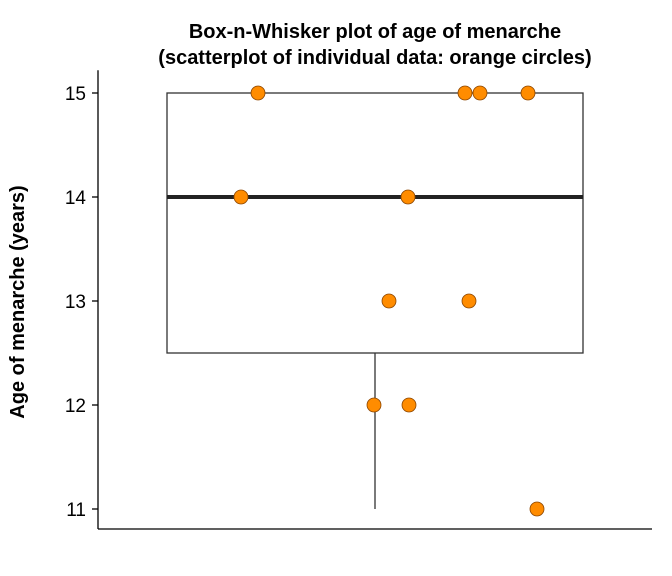 This screenshot has height=576, width=672. I want to click on y-axis-label: Age of menarche (years), so click(18, 301).